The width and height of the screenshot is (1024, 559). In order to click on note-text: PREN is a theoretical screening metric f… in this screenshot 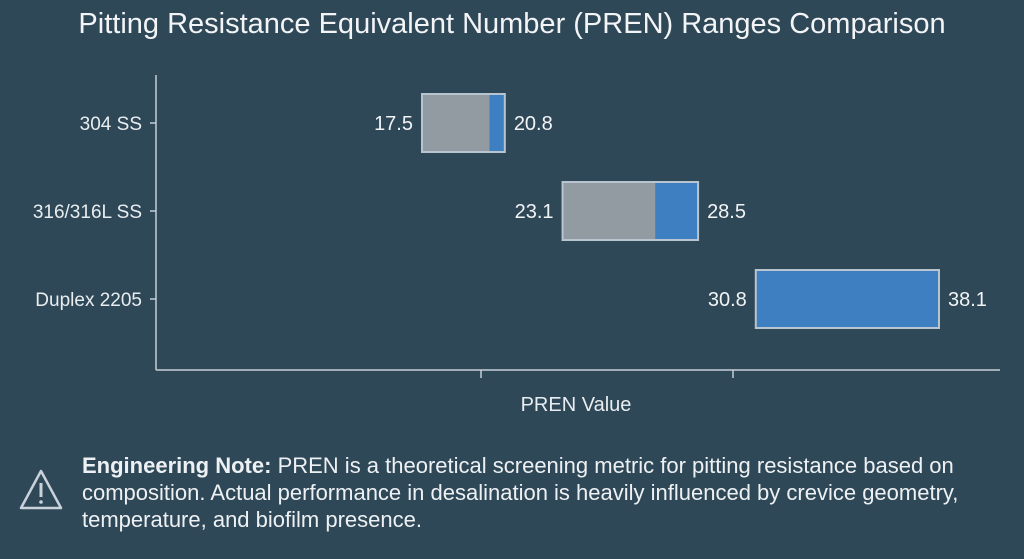, I will do `click(520, 492)`.